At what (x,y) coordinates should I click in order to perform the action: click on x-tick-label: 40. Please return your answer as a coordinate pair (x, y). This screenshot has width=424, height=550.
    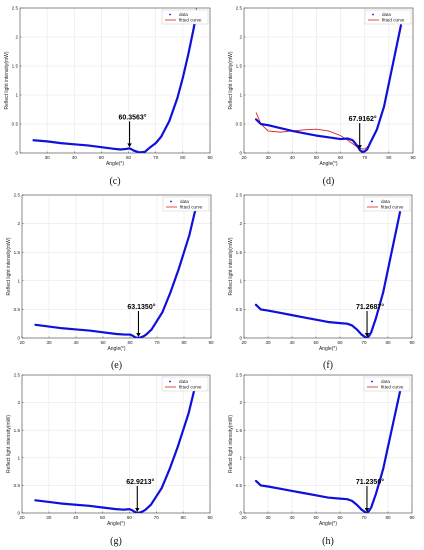
    Looking at the image, I should click on (75, 157).